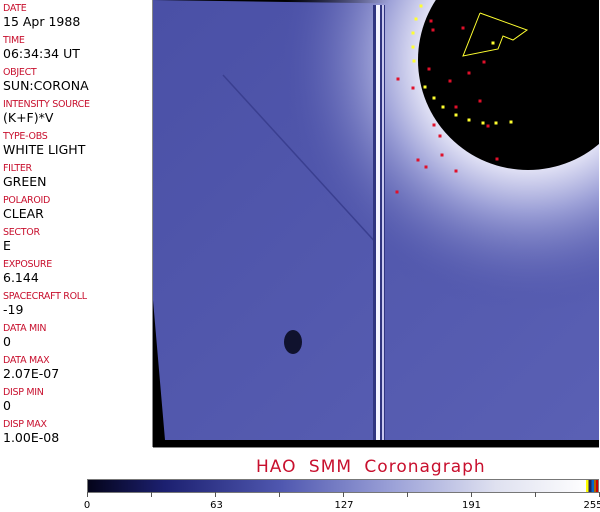 The height and width of the screenshot is (512, 600). I want to click on field-label: INTENSITY SOURCE, so click(46, 104).